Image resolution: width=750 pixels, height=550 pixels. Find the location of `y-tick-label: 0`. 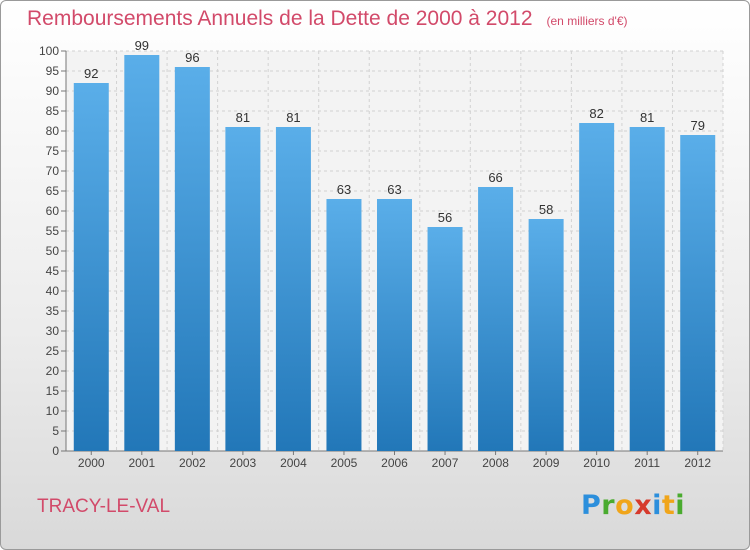

y-tick-label: 0 is located at coordinates (55, 451).